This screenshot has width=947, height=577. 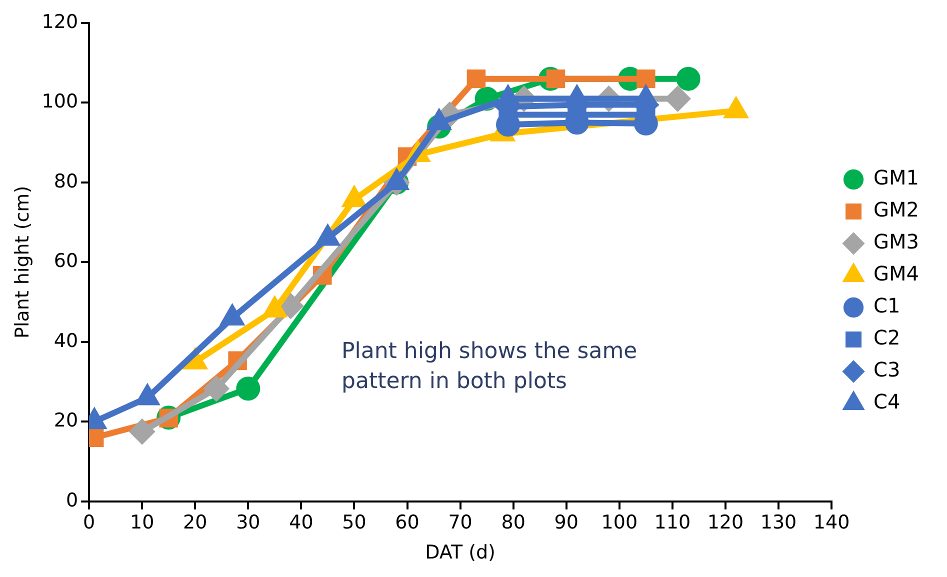 What do you see at coordinates (248, 523) in the screenshot?
I see `x-tick-label: 30` at bounding box center [248, 523].